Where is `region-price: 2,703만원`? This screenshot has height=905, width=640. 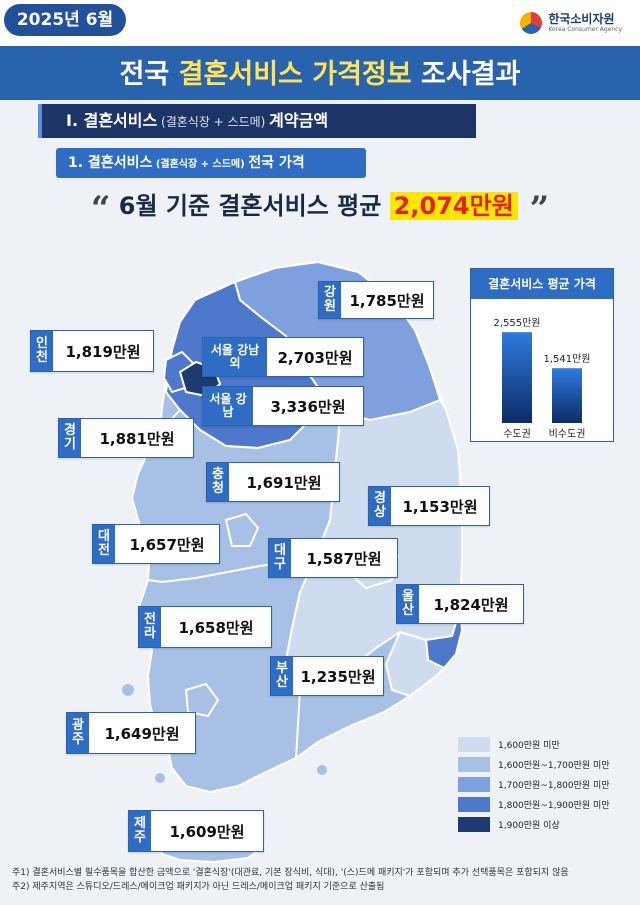 region-price: 2,703만원 is located at coordinates (315, 357).